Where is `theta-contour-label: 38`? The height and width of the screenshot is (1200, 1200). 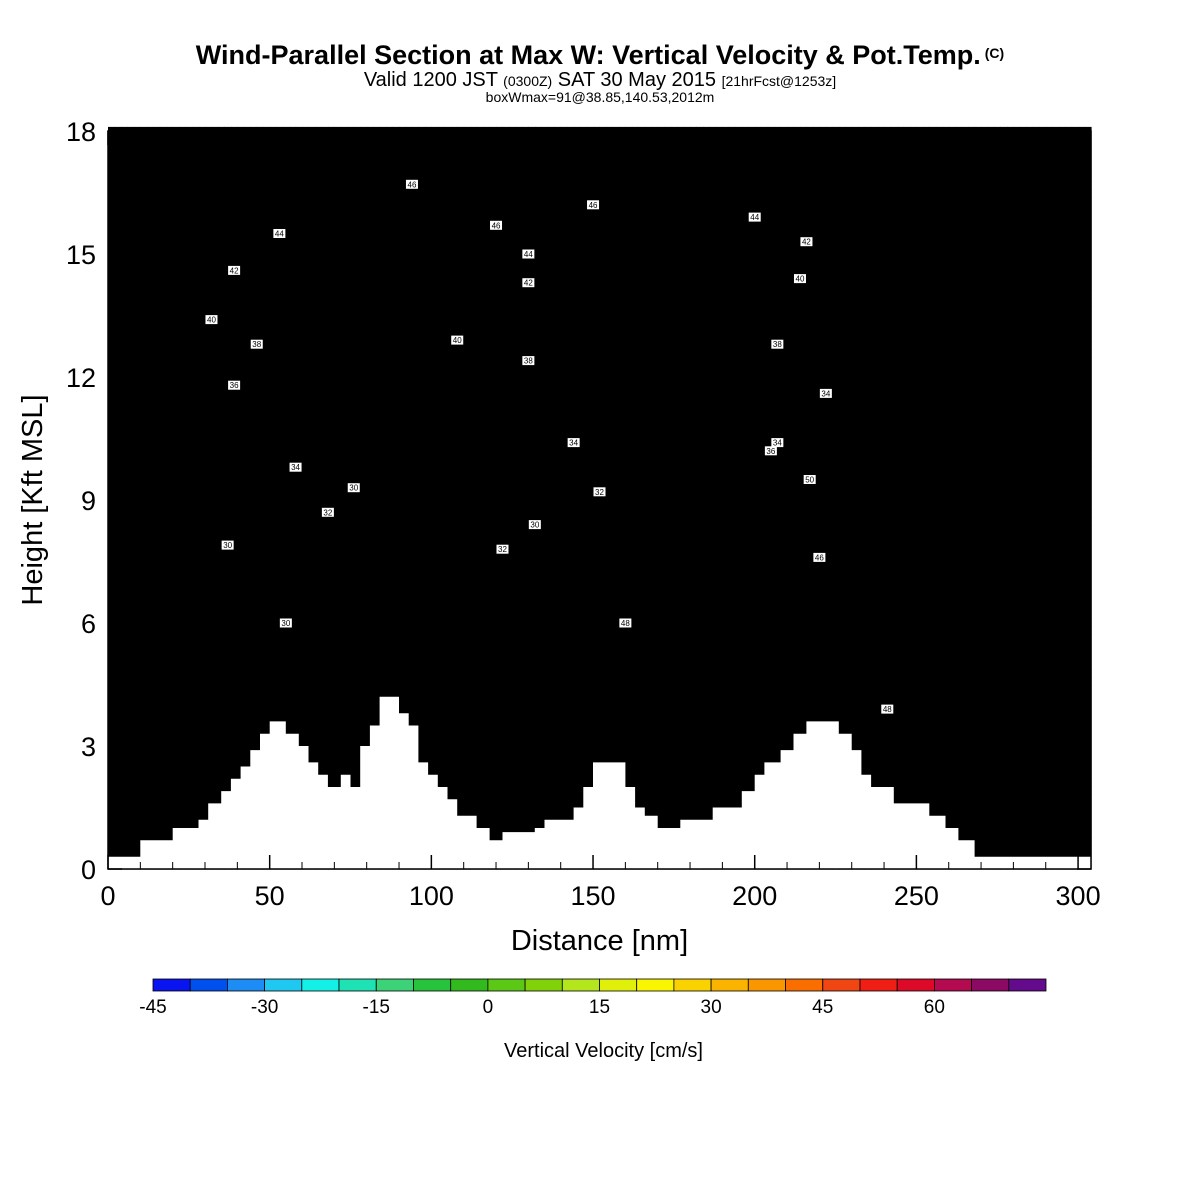 theta-contour-label: 38 is located at coordinates (256, 344).